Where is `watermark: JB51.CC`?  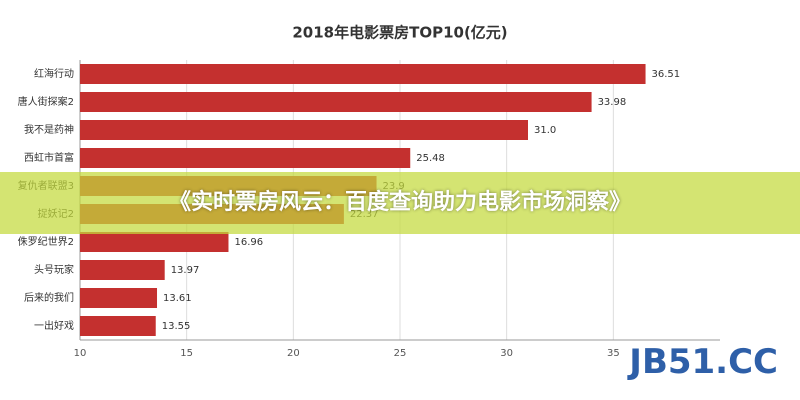
watermark: JB51.CC is located at coordinates (703, 362).